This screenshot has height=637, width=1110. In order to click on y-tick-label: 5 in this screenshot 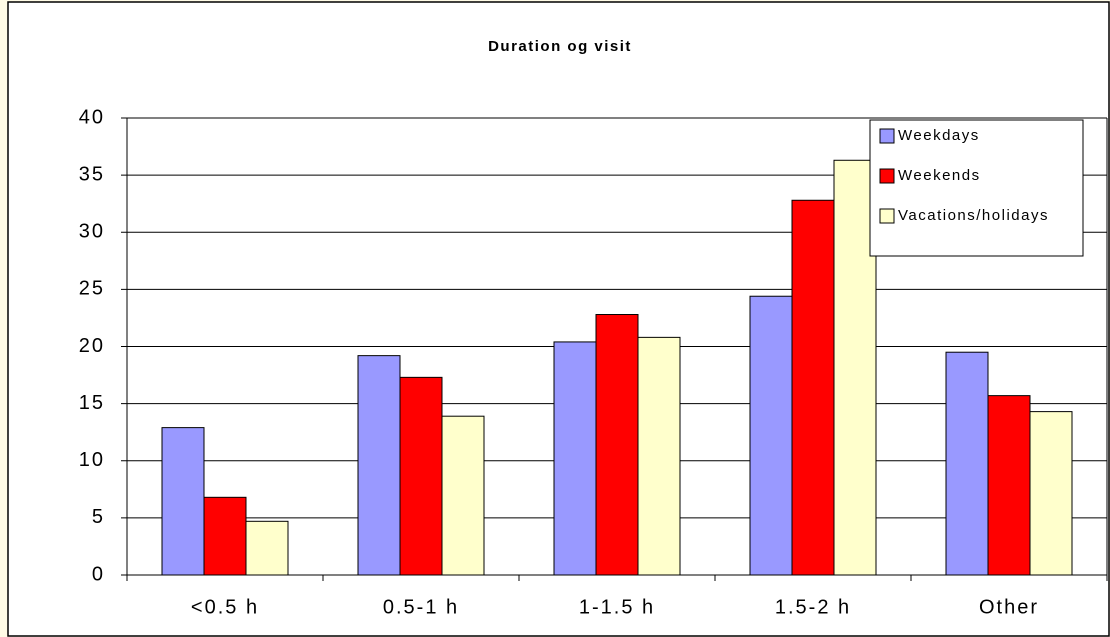, I will do `click(98, 517)`.